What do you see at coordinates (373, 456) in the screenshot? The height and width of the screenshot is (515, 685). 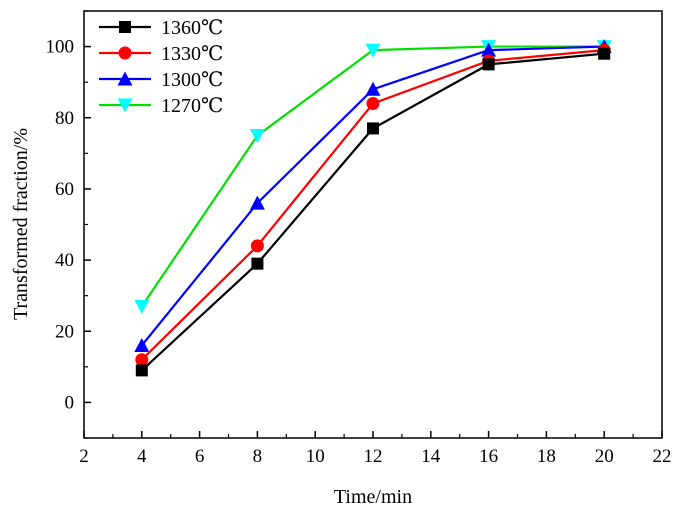 I see `x-tick-label: 12` at bounding box center [373, 456].